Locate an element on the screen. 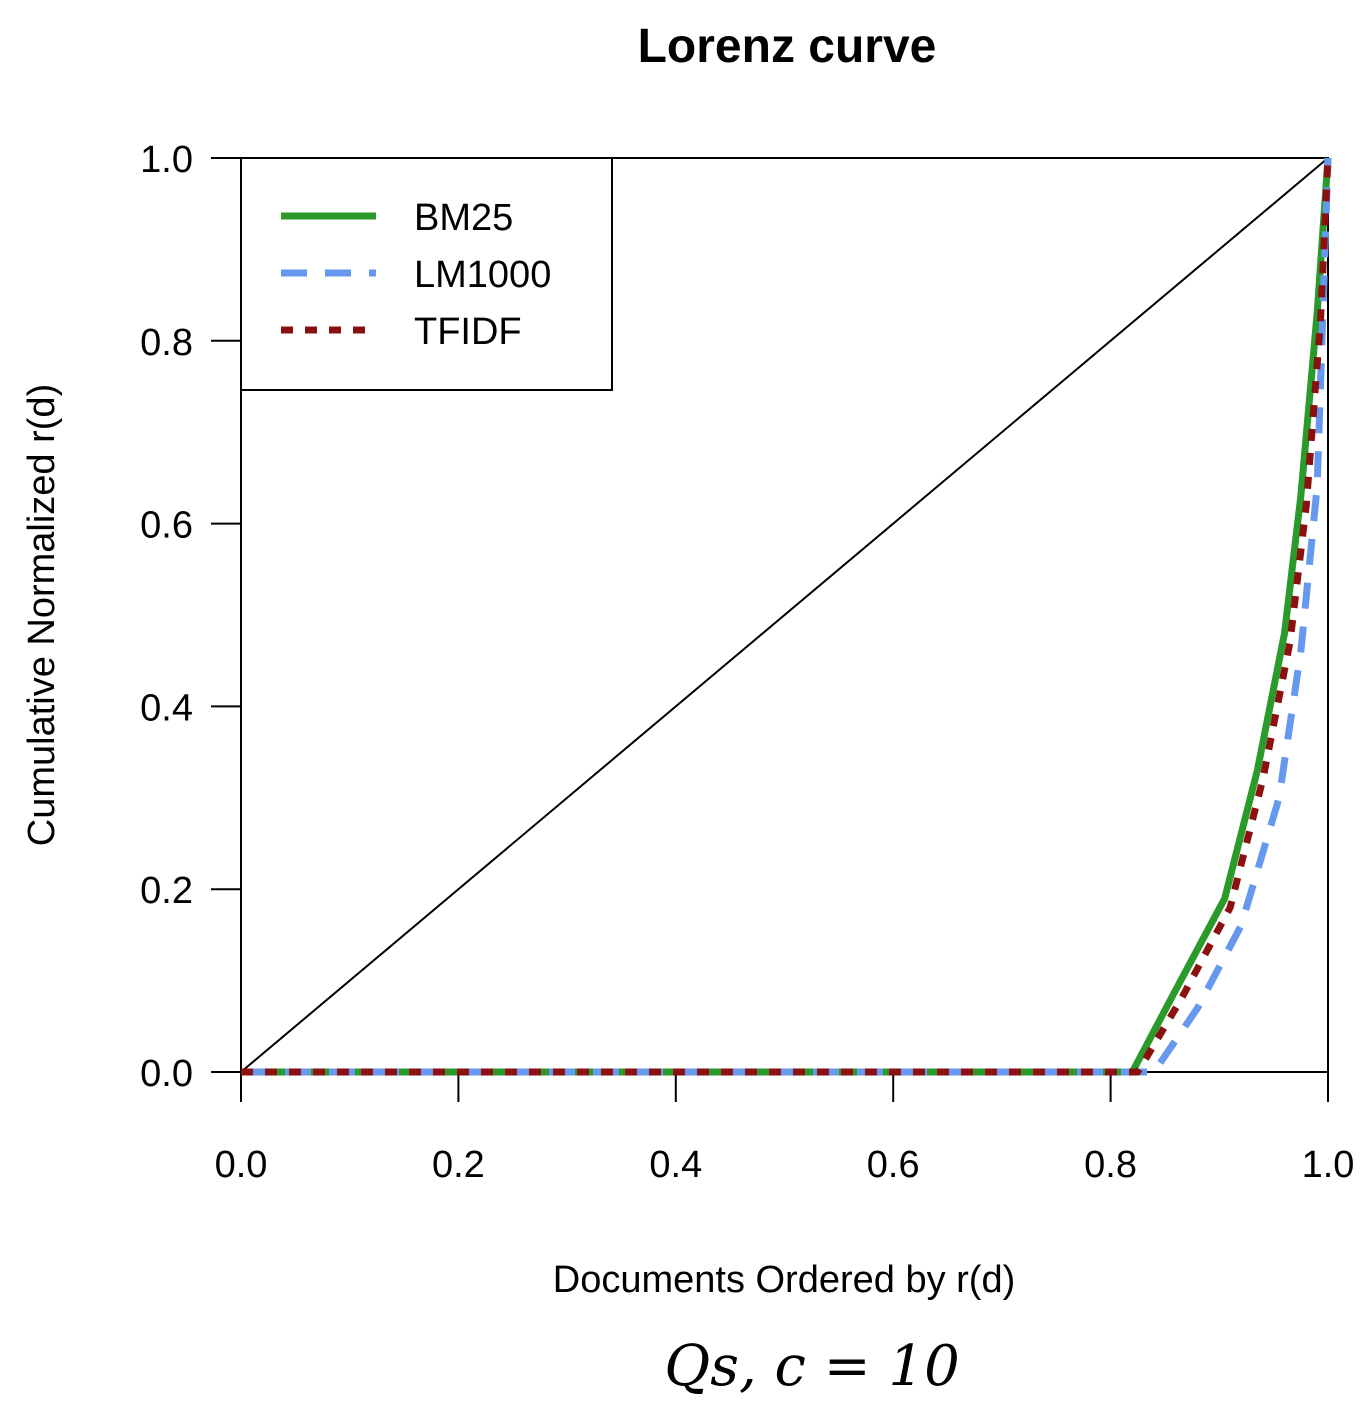 This screenshot has height=1407, width=1367. y-tick-label: 1.0 is located at coordinates (166, 160).